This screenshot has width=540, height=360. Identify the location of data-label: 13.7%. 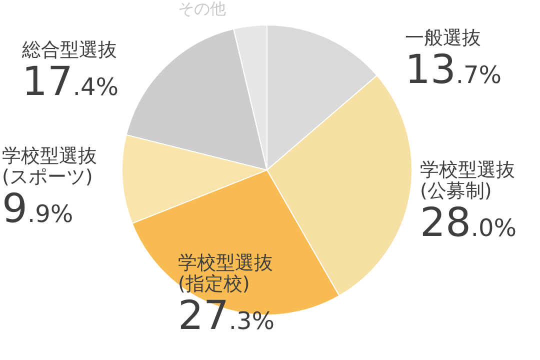
(453, 69).